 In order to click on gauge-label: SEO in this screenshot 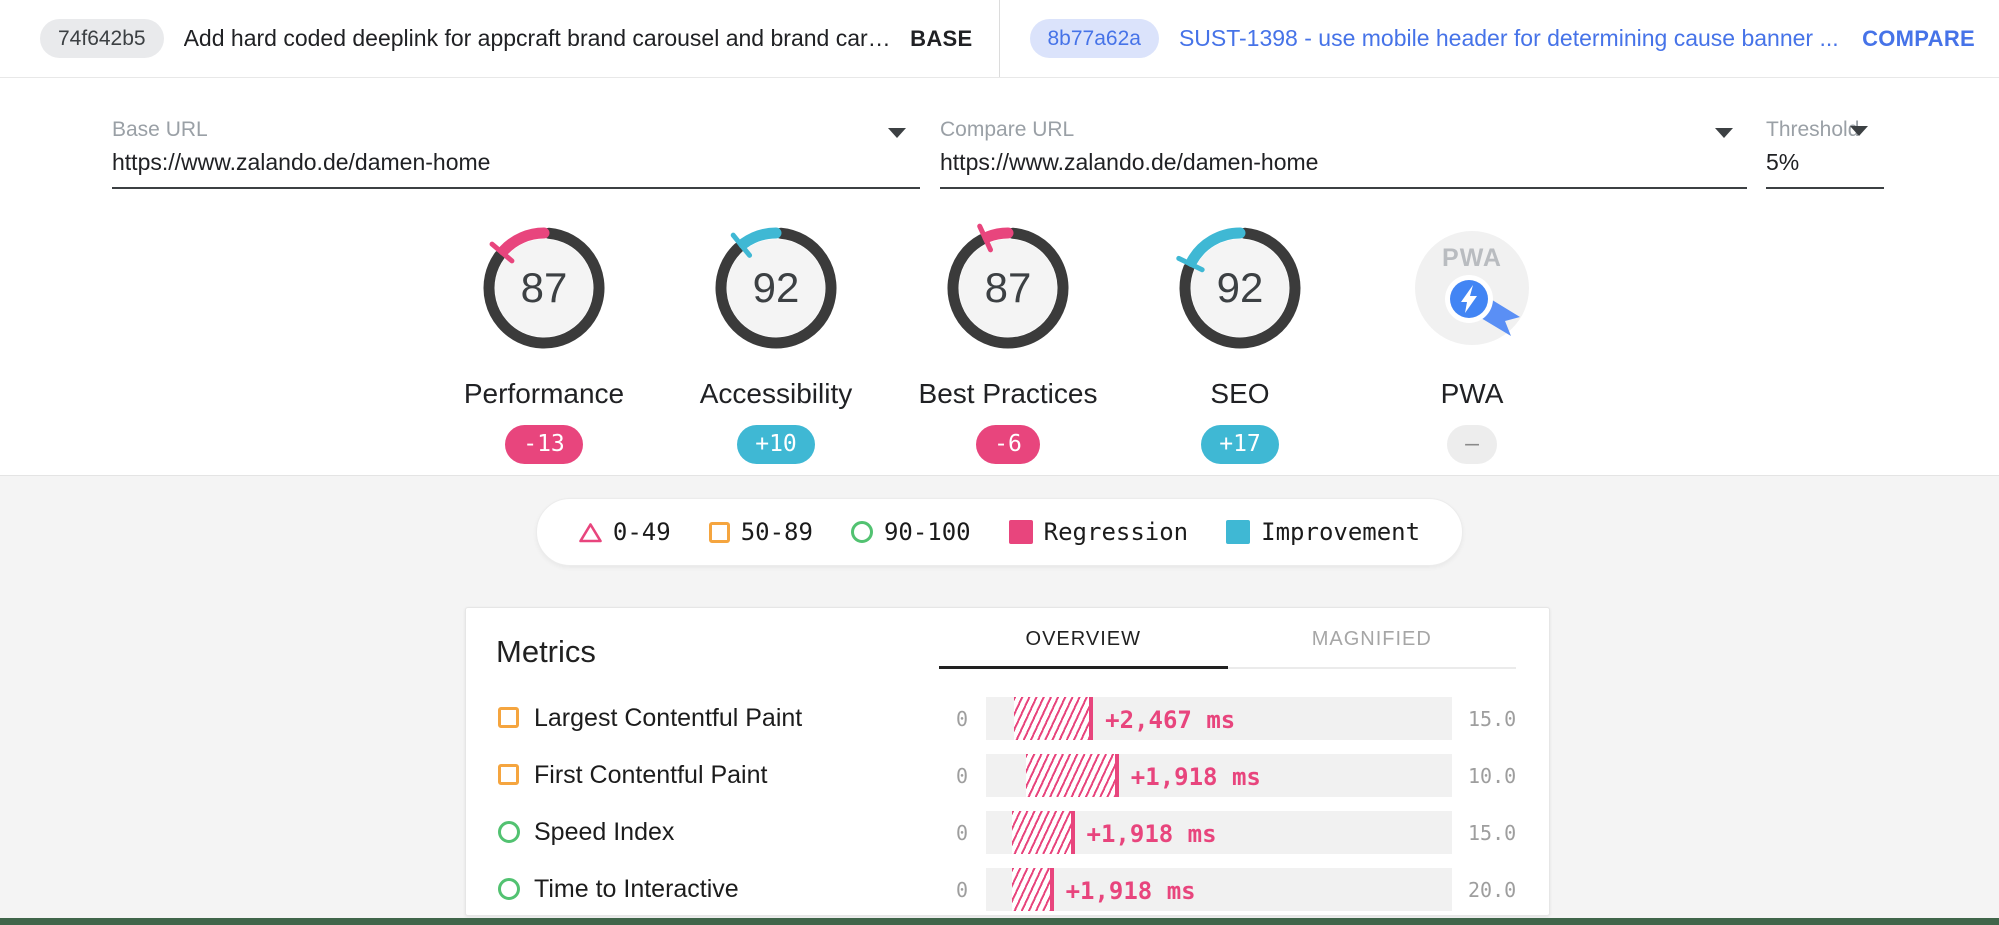, I will do `click(1240, 393)`.